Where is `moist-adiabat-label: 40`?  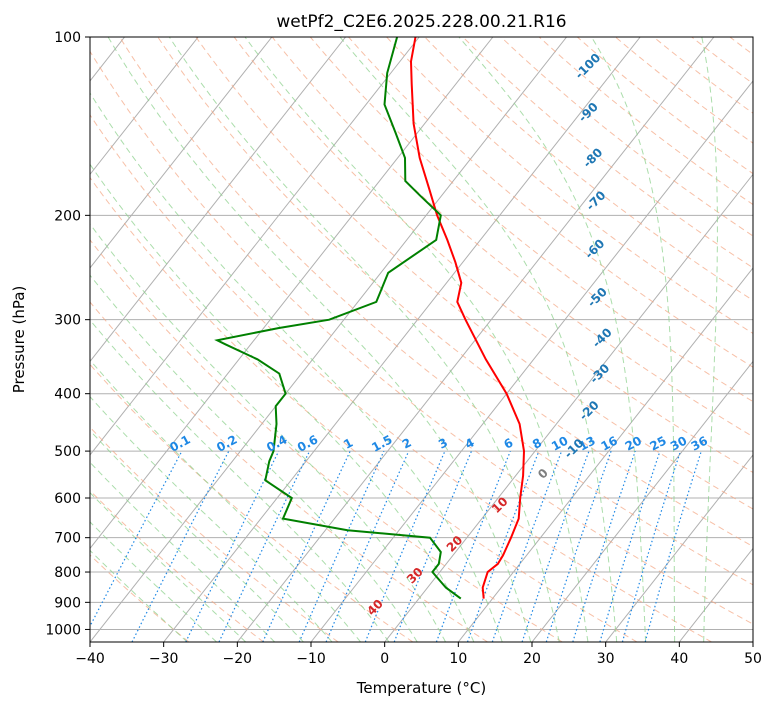 moist-adiabat-label: 40 is located at coordinates (375, 608).